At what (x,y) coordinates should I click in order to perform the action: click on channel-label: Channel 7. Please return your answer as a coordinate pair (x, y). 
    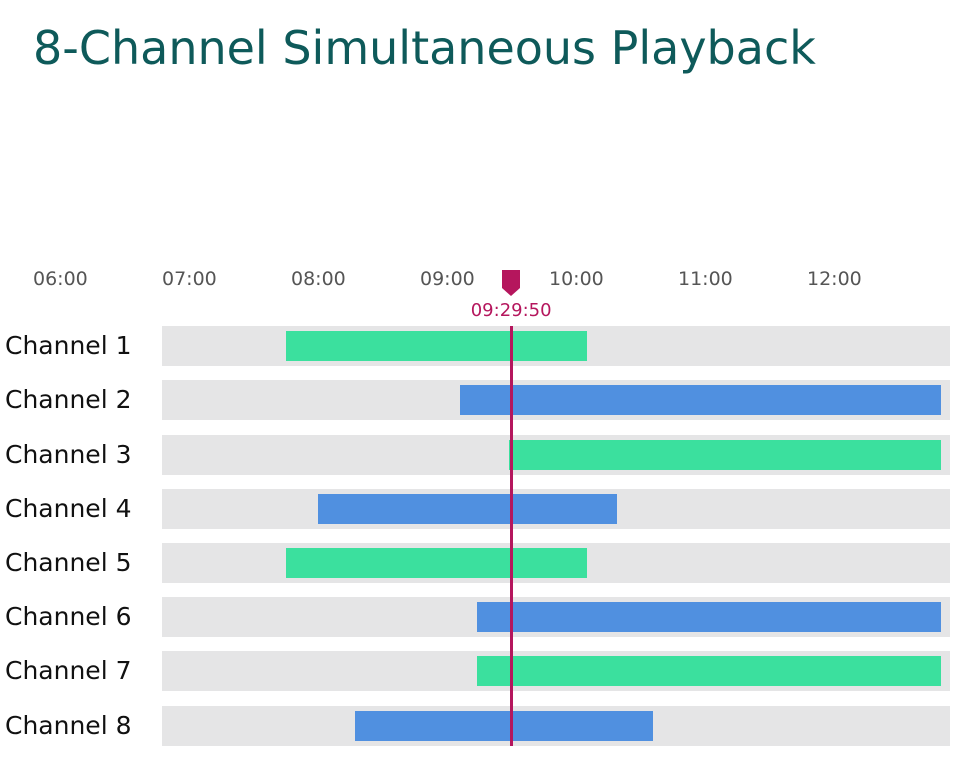
    Looking at the image, I should click on (68, 670).